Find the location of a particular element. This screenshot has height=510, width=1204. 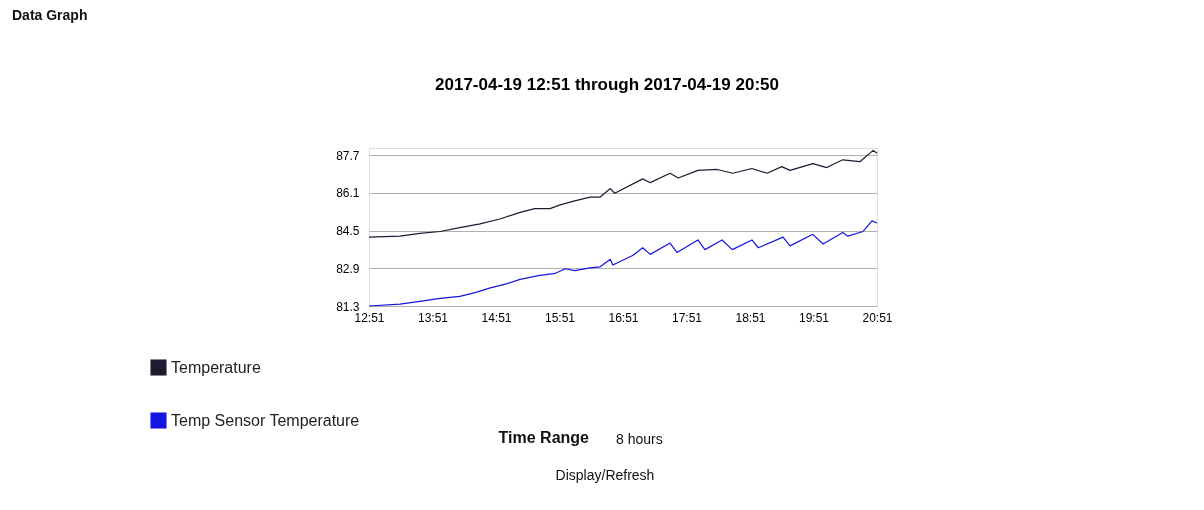

y-tick-label: 87.7 is located at coordinates (348, 155).